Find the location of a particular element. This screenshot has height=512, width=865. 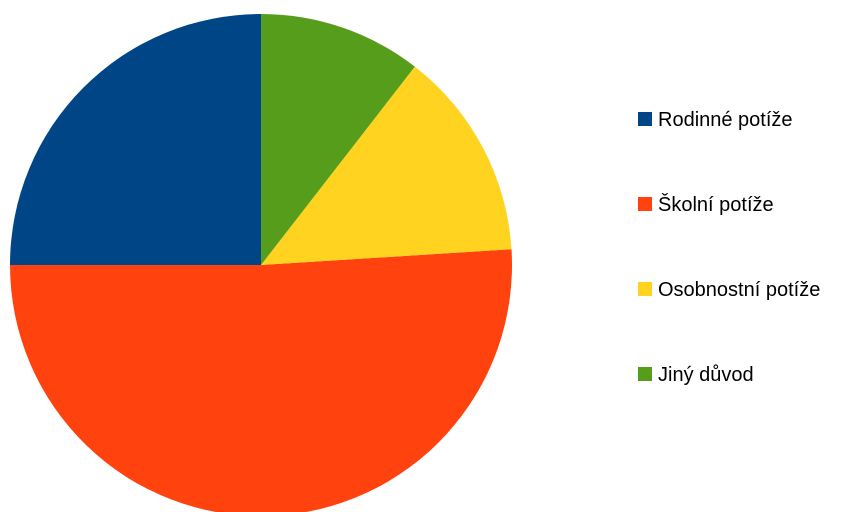

legend-label: Jiný důvod is located at coordinates (706, 375).